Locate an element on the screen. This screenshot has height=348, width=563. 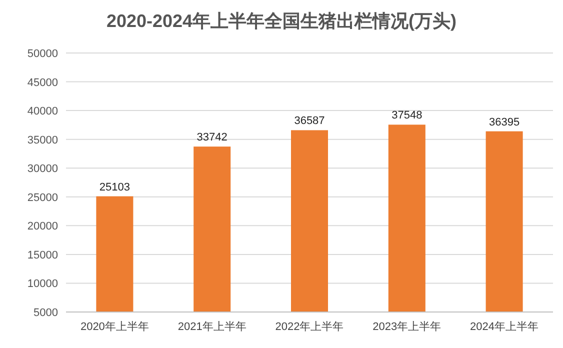
y-tick-label: 40000 is located at coordinates (42, 112).